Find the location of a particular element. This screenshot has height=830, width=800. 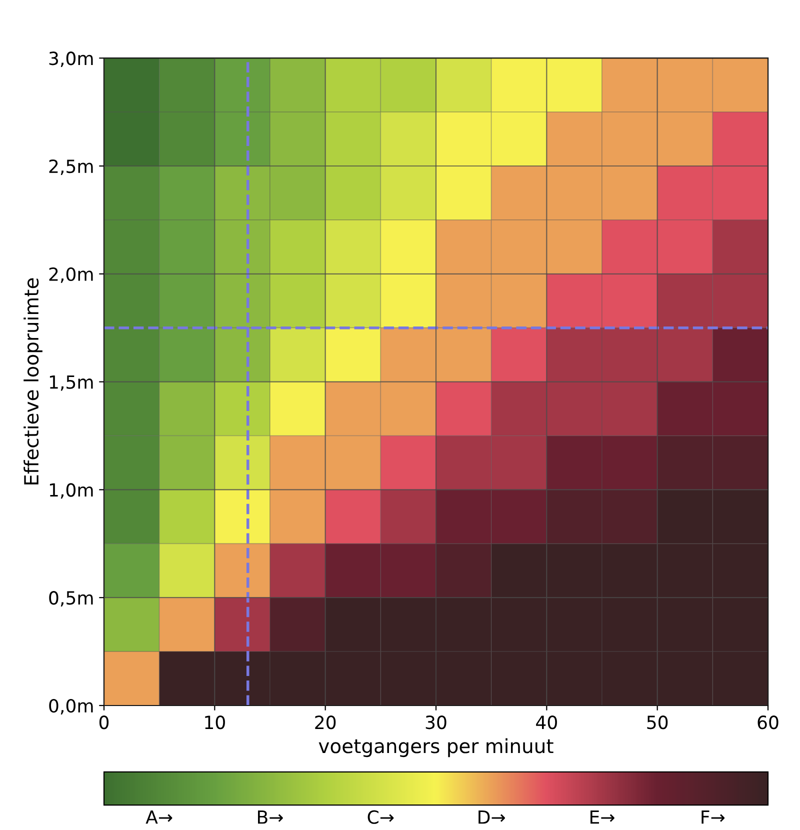

color-bar-label: C→ is located at coordinates (381, 817).